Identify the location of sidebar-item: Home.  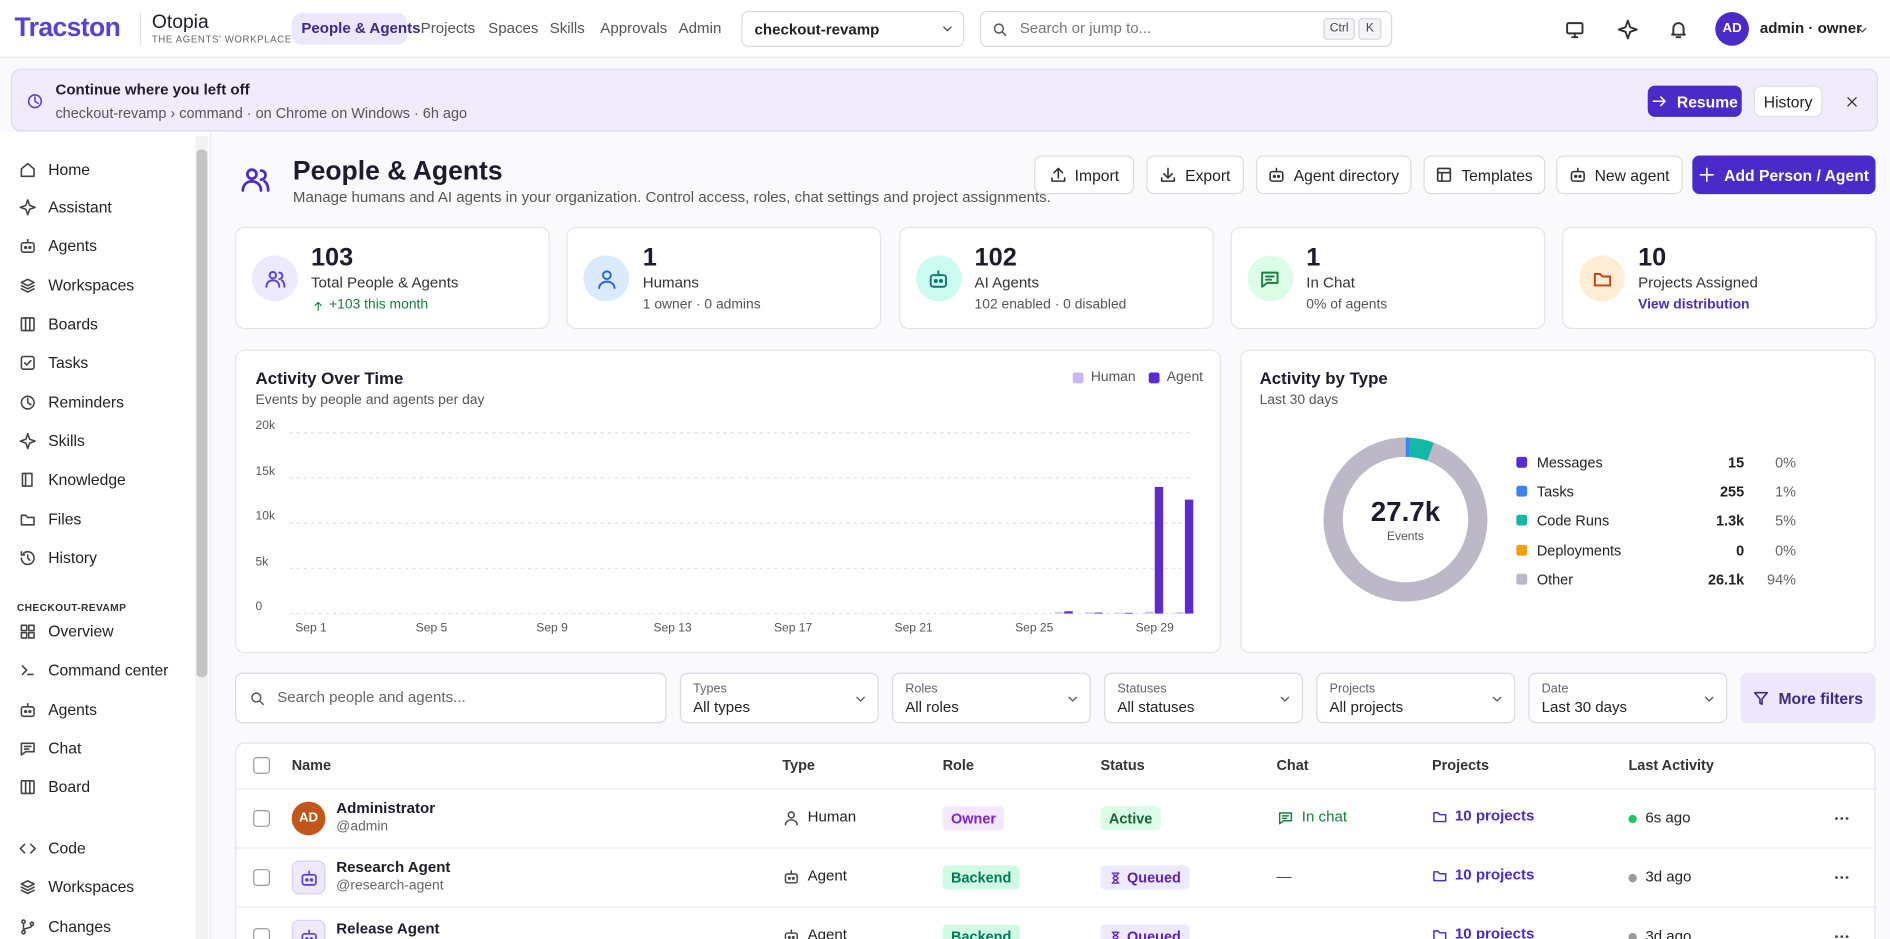
(69, 169).